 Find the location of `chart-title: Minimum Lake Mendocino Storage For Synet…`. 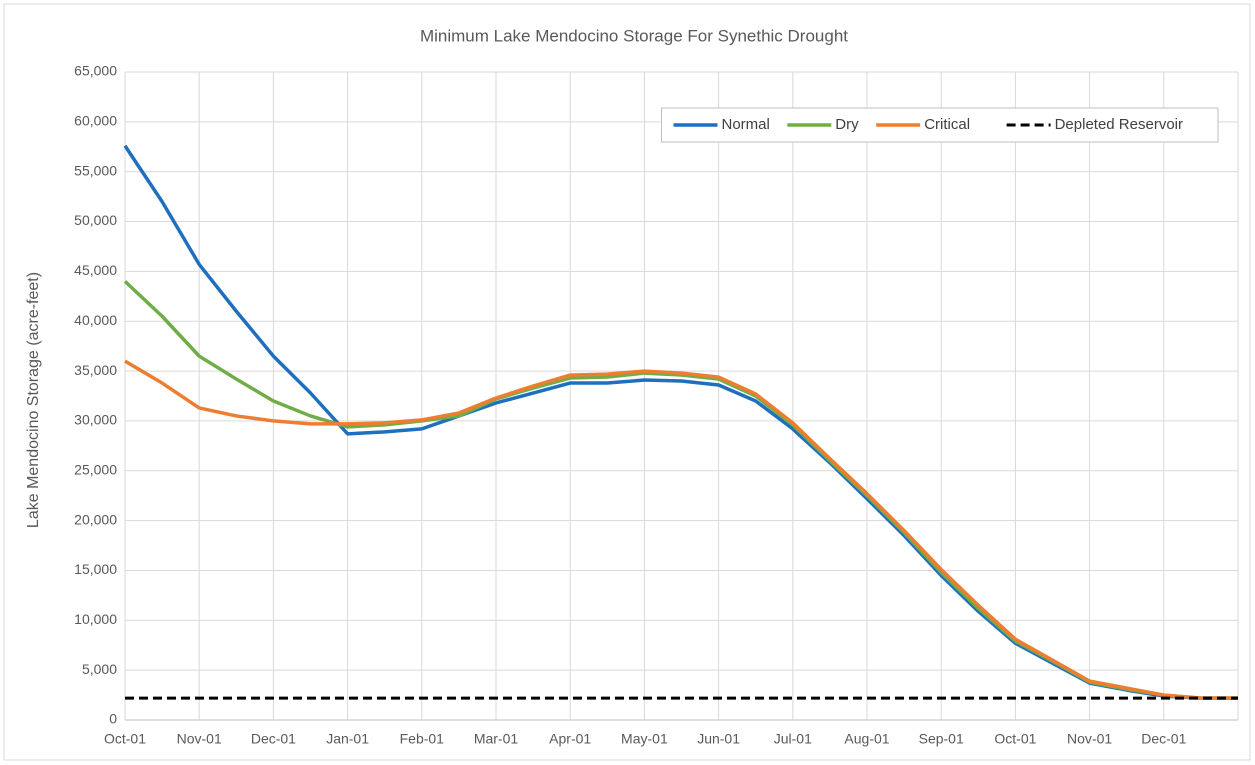

chart-title: Minimum Lake Mendocino Storage For Synet… is located at coordinates (634, 35).